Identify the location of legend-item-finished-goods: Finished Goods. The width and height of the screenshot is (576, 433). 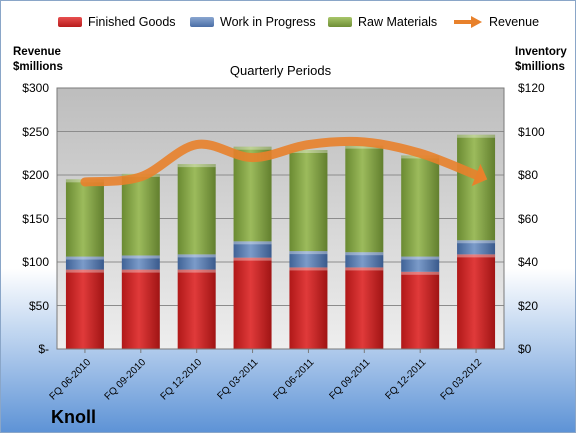
(117, 22).